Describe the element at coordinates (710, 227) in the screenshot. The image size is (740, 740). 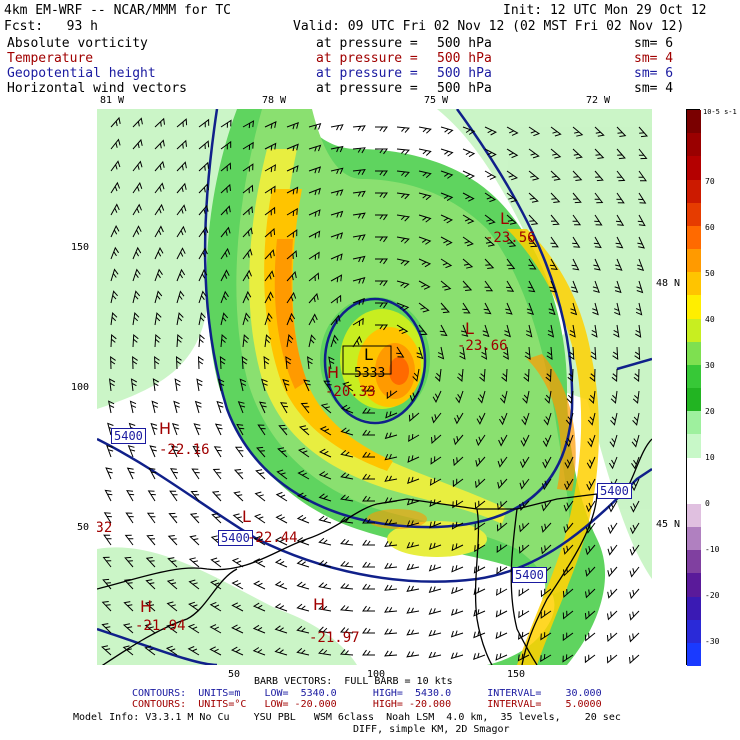
I see `colorbar-label: 60` at that location.